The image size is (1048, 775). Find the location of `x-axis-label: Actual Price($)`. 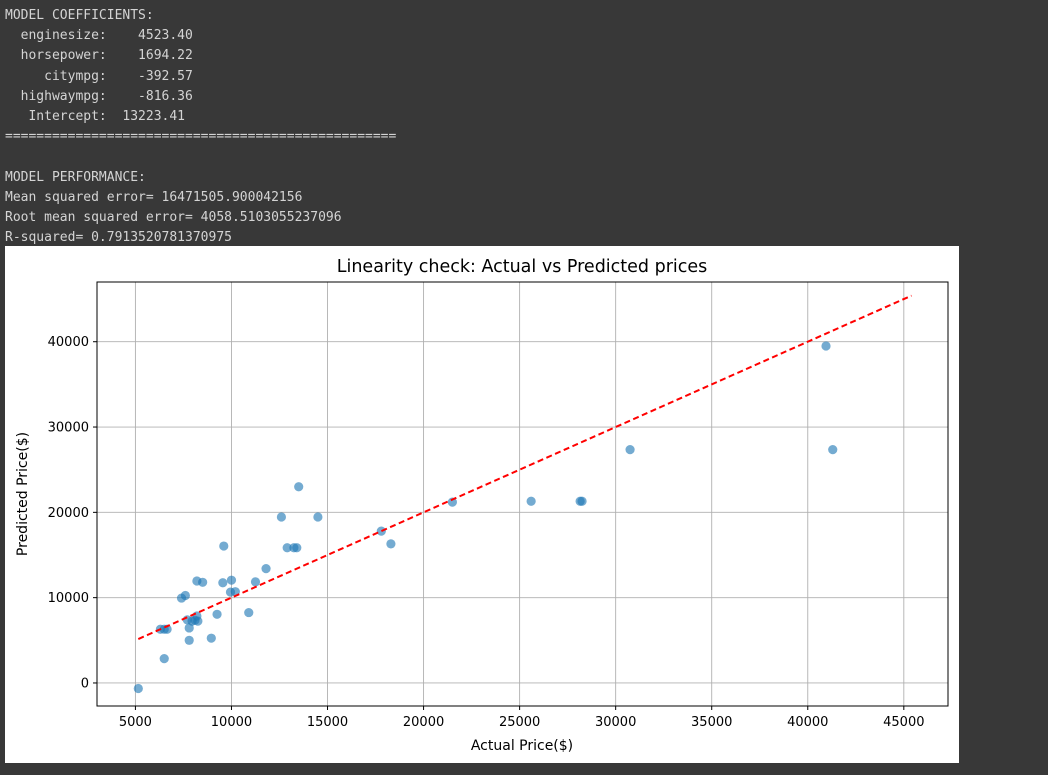

x-axis-label: Actual Price($) is located at coordinates (522, 746).